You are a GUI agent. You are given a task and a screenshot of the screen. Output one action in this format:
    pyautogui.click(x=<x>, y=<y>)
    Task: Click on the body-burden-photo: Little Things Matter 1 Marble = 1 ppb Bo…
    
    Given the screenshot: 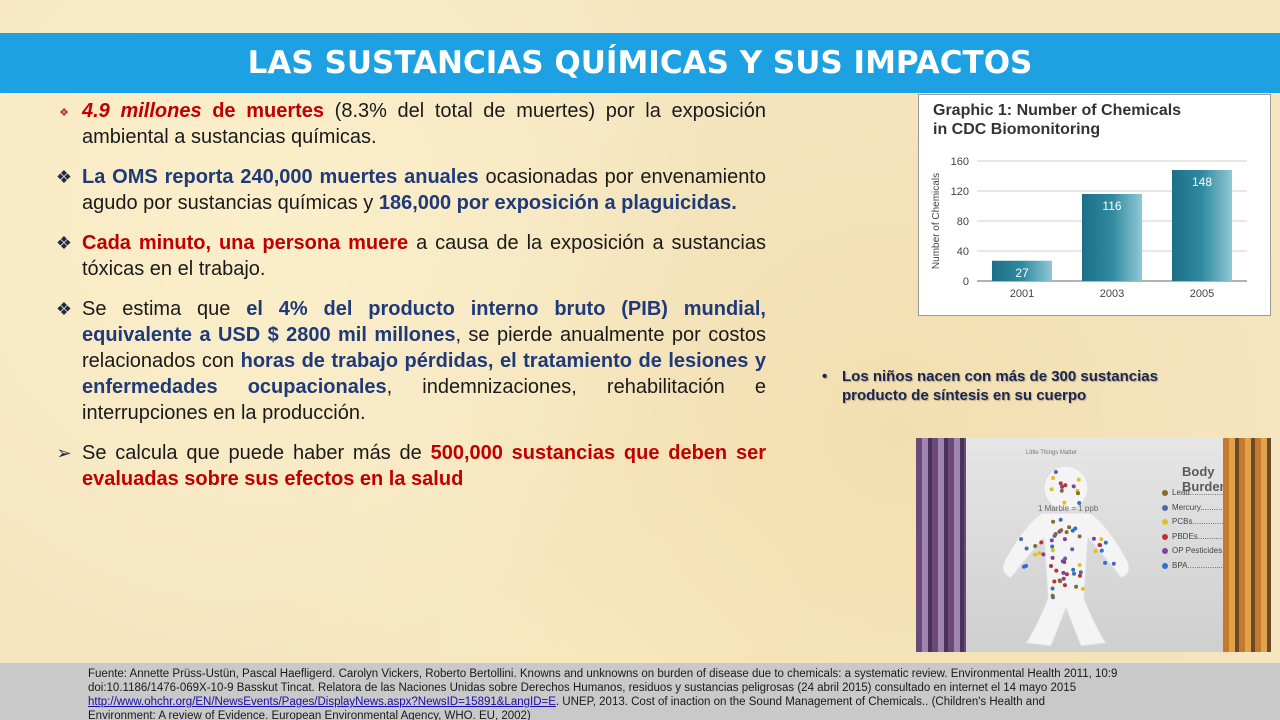 What is the action you would take?
    pyautogui.click(x=1093, y=545)
    